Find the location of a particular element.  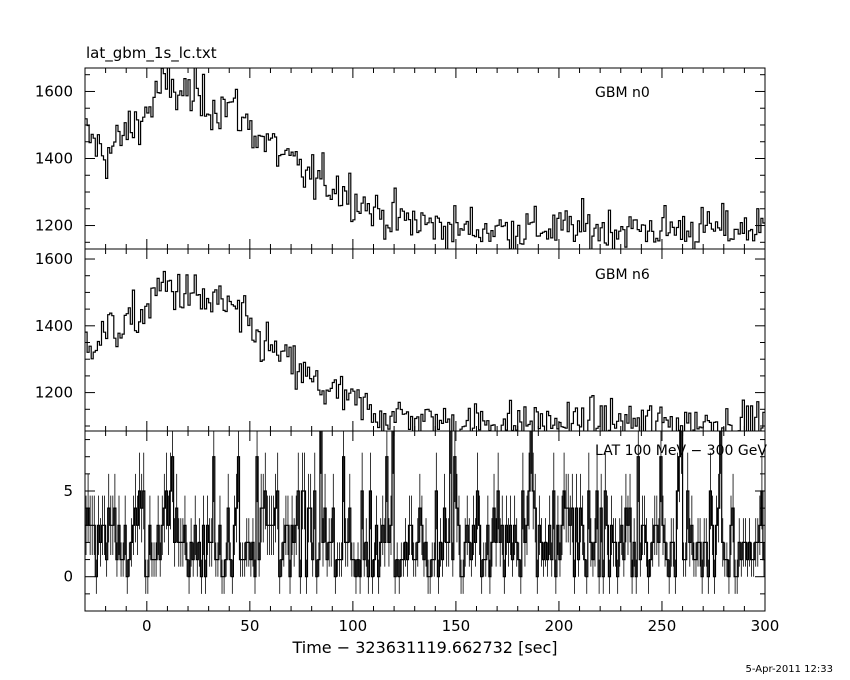

x-tick-label: 150 is located at coordinates (456, 626).